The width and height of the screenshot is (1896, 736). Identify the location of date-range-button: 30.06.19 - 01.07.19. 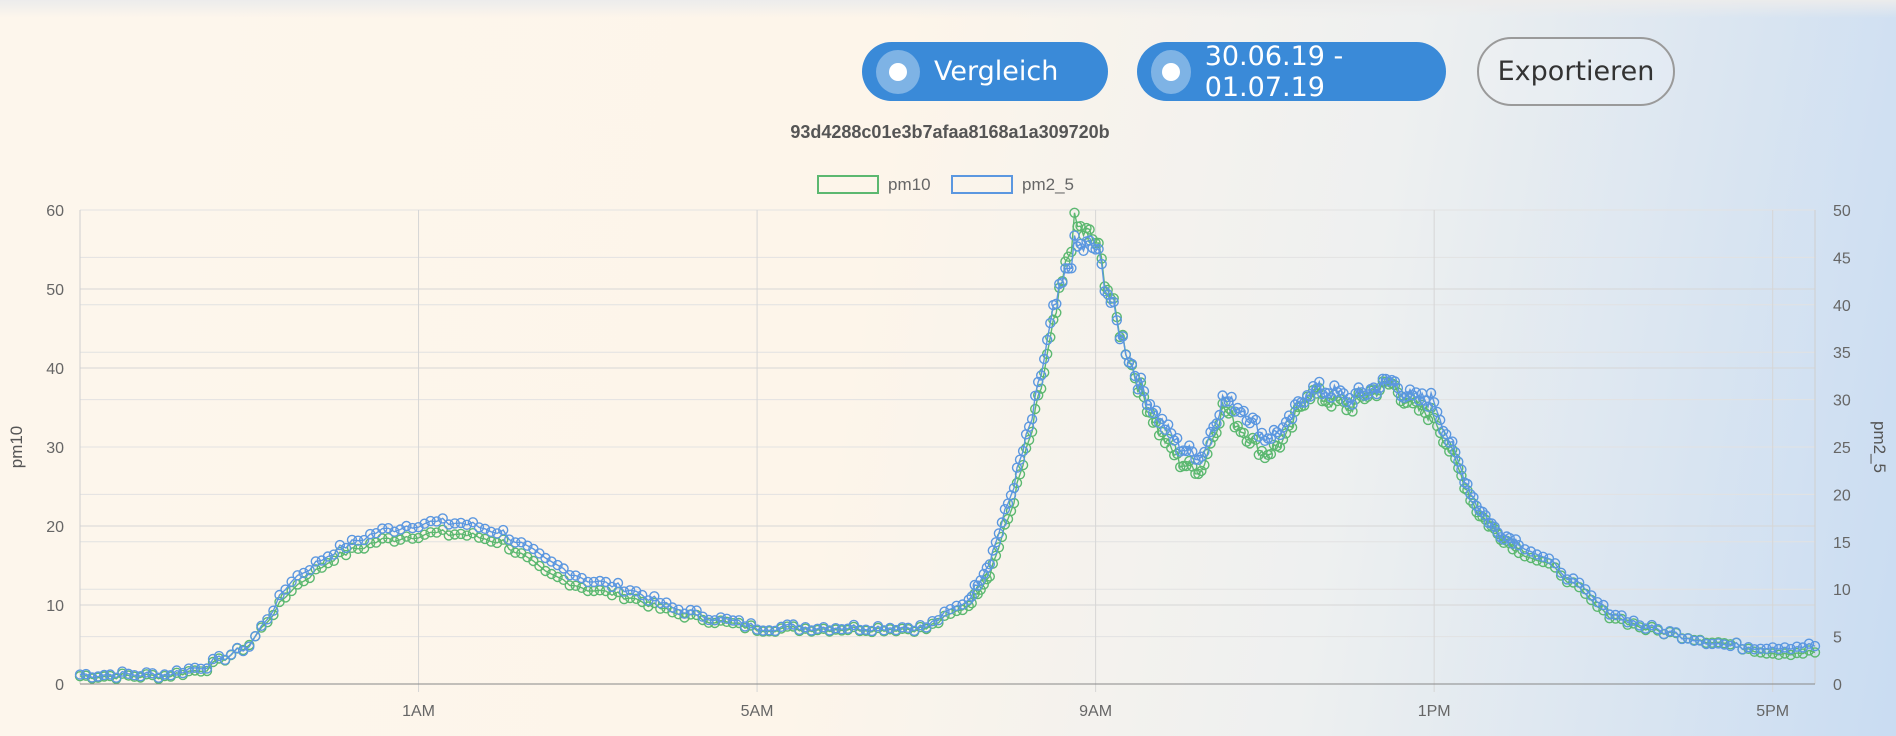
(1291, 72).